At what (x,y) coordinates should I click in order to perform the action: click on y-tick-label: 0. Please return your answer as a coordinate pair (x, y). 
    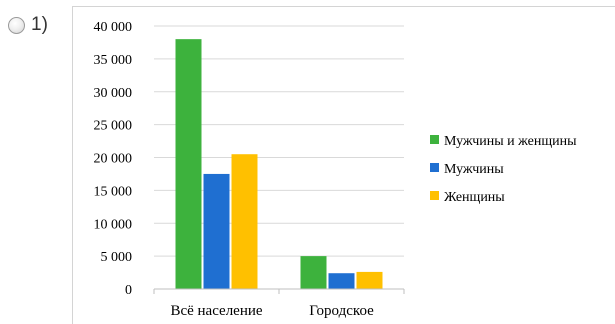
    Looking at the image, I should click on (128, 290).